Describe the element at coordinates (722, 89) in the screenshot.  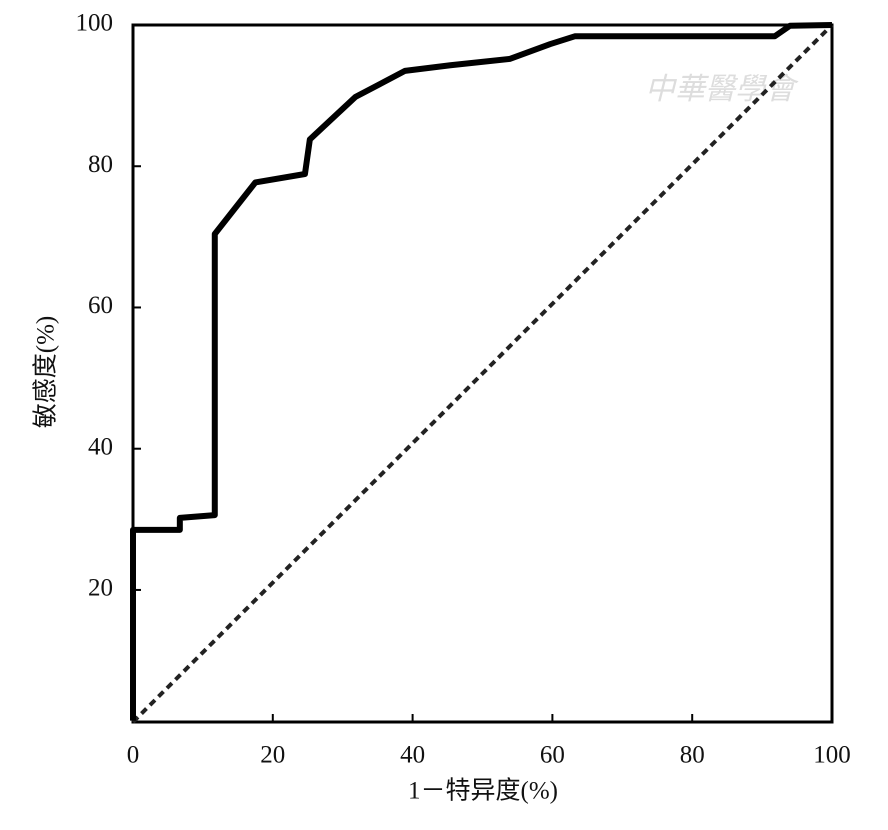
I see `watermark: 中華醫學會` at that location.